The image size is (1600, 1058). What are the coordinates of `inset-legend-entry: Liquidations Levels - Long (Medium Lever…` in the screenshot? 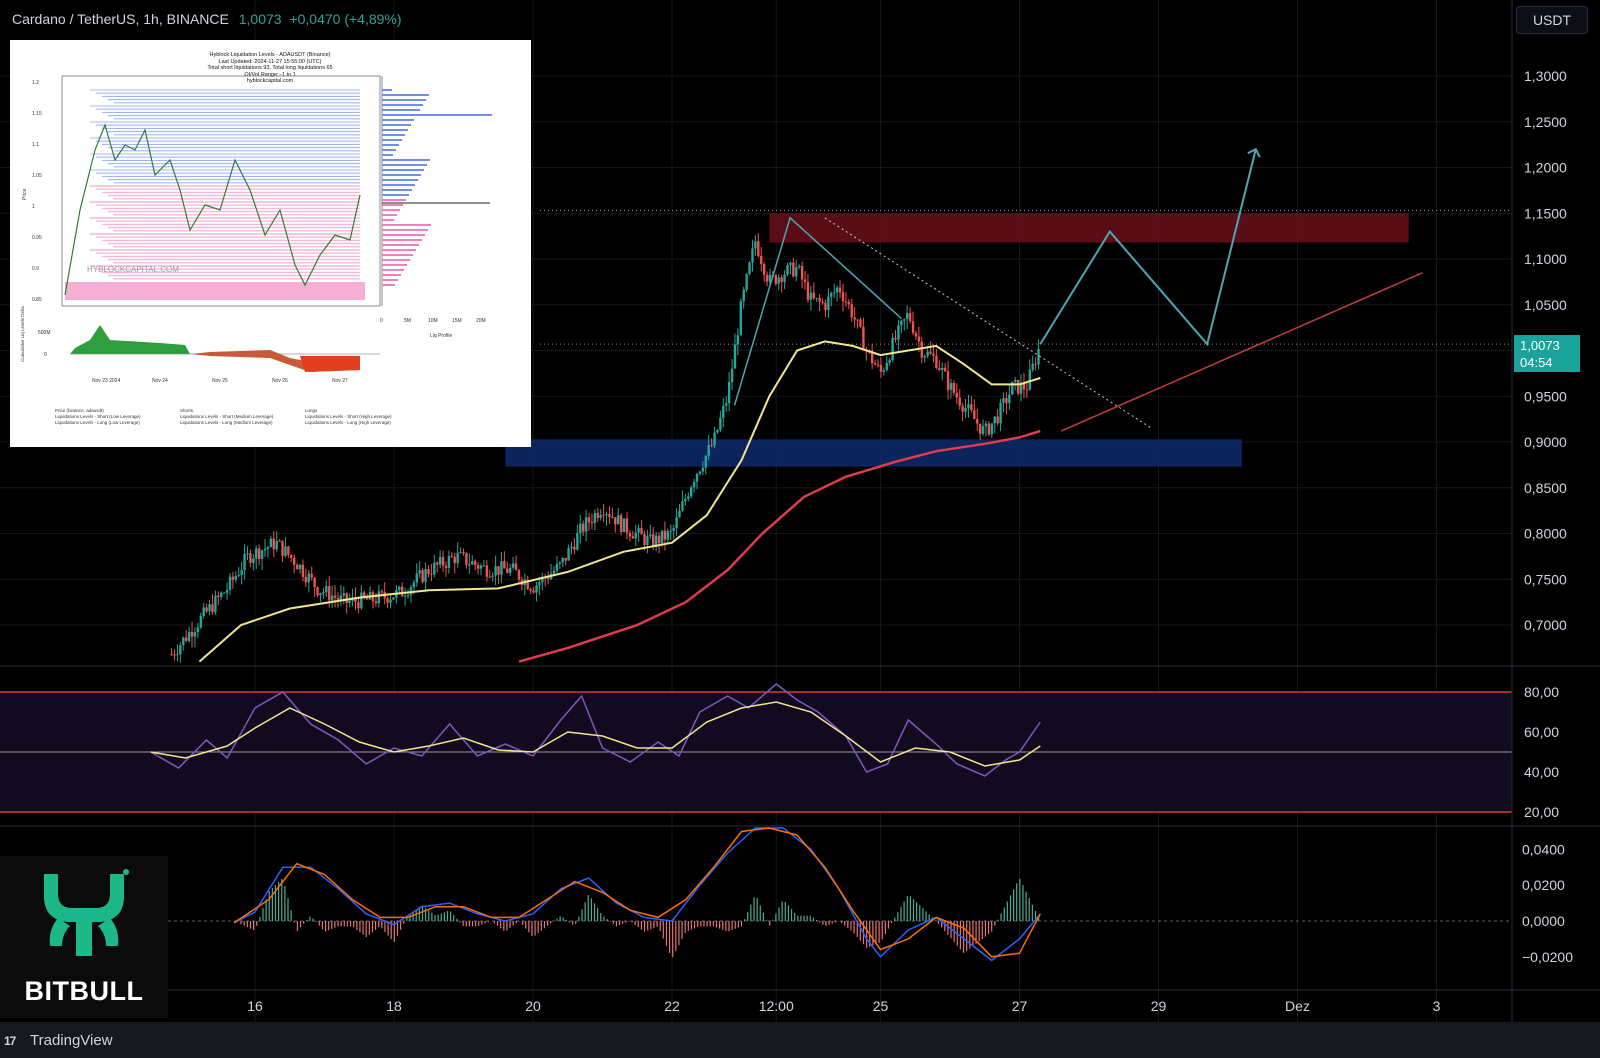 It's located at (226, 422).